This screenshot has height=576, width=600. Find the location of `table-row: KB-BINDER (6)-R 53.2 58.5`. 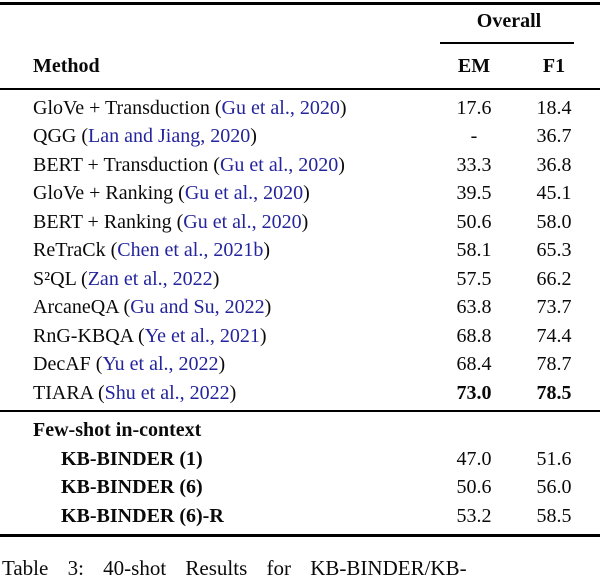

table-row: KB-BINDER (6)-R 53.2 58.5 is located at coordinates (300, 516).